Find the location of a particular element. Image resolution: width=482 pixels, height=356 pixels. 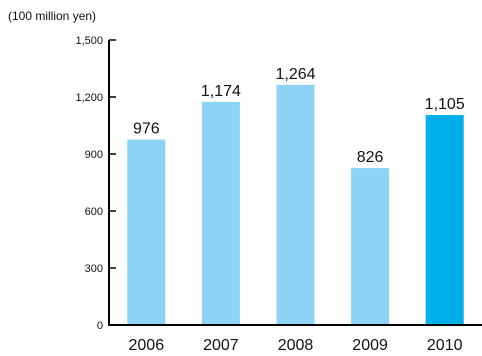

data-label-2008: 1,264 is located at coordinates (295, 74).